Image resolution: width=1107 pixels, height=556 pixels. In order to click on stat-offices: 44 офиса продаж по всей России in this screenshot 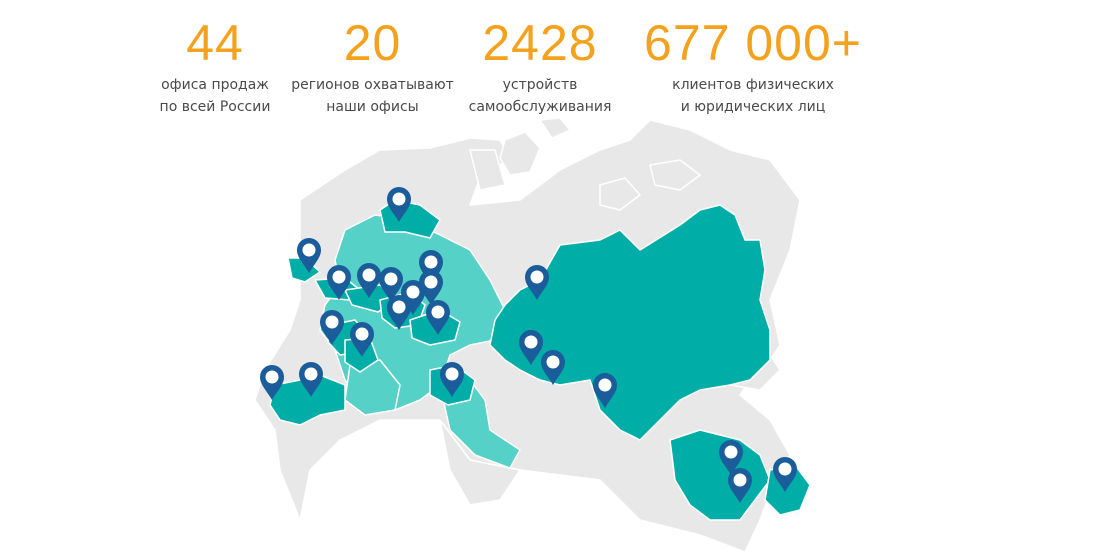, I will do `click(215, 66)`.